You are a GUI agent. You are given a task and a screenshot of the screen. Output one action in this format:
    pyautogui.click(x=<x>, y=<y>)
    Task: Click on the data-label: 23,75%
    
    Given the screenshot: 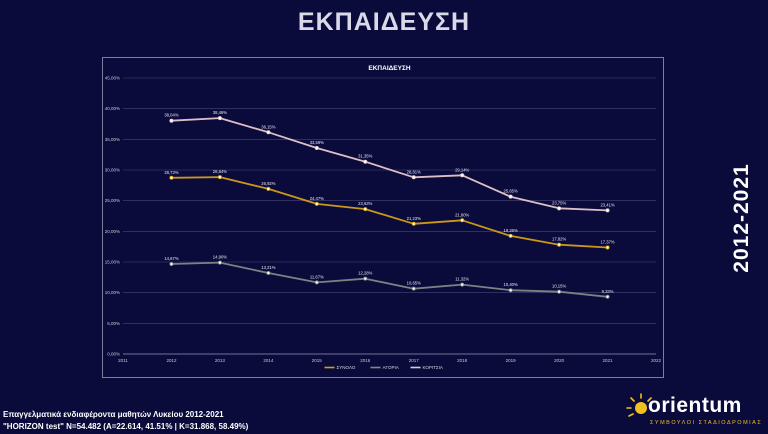 What is the action you would take?
    pyautogui.click(x=559, y=202)
    